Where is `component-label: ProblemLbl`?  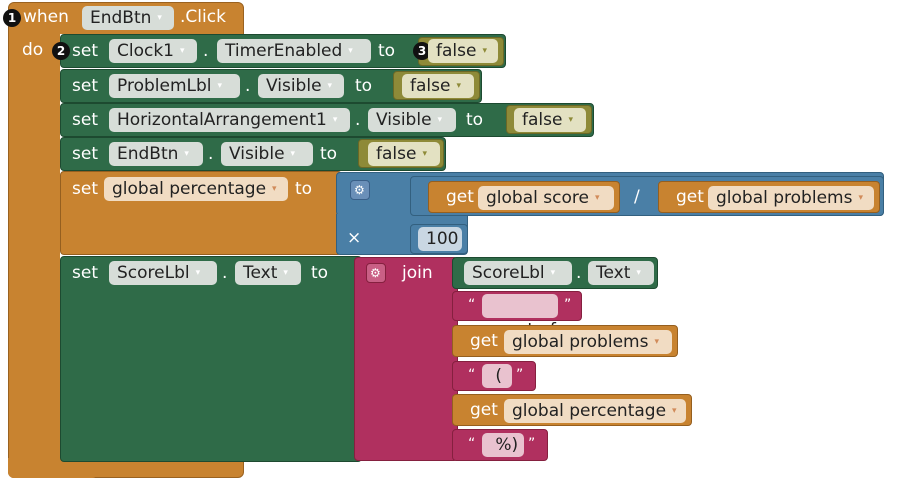 component-label: ProblemLbl is located at coordinates (164, 86).